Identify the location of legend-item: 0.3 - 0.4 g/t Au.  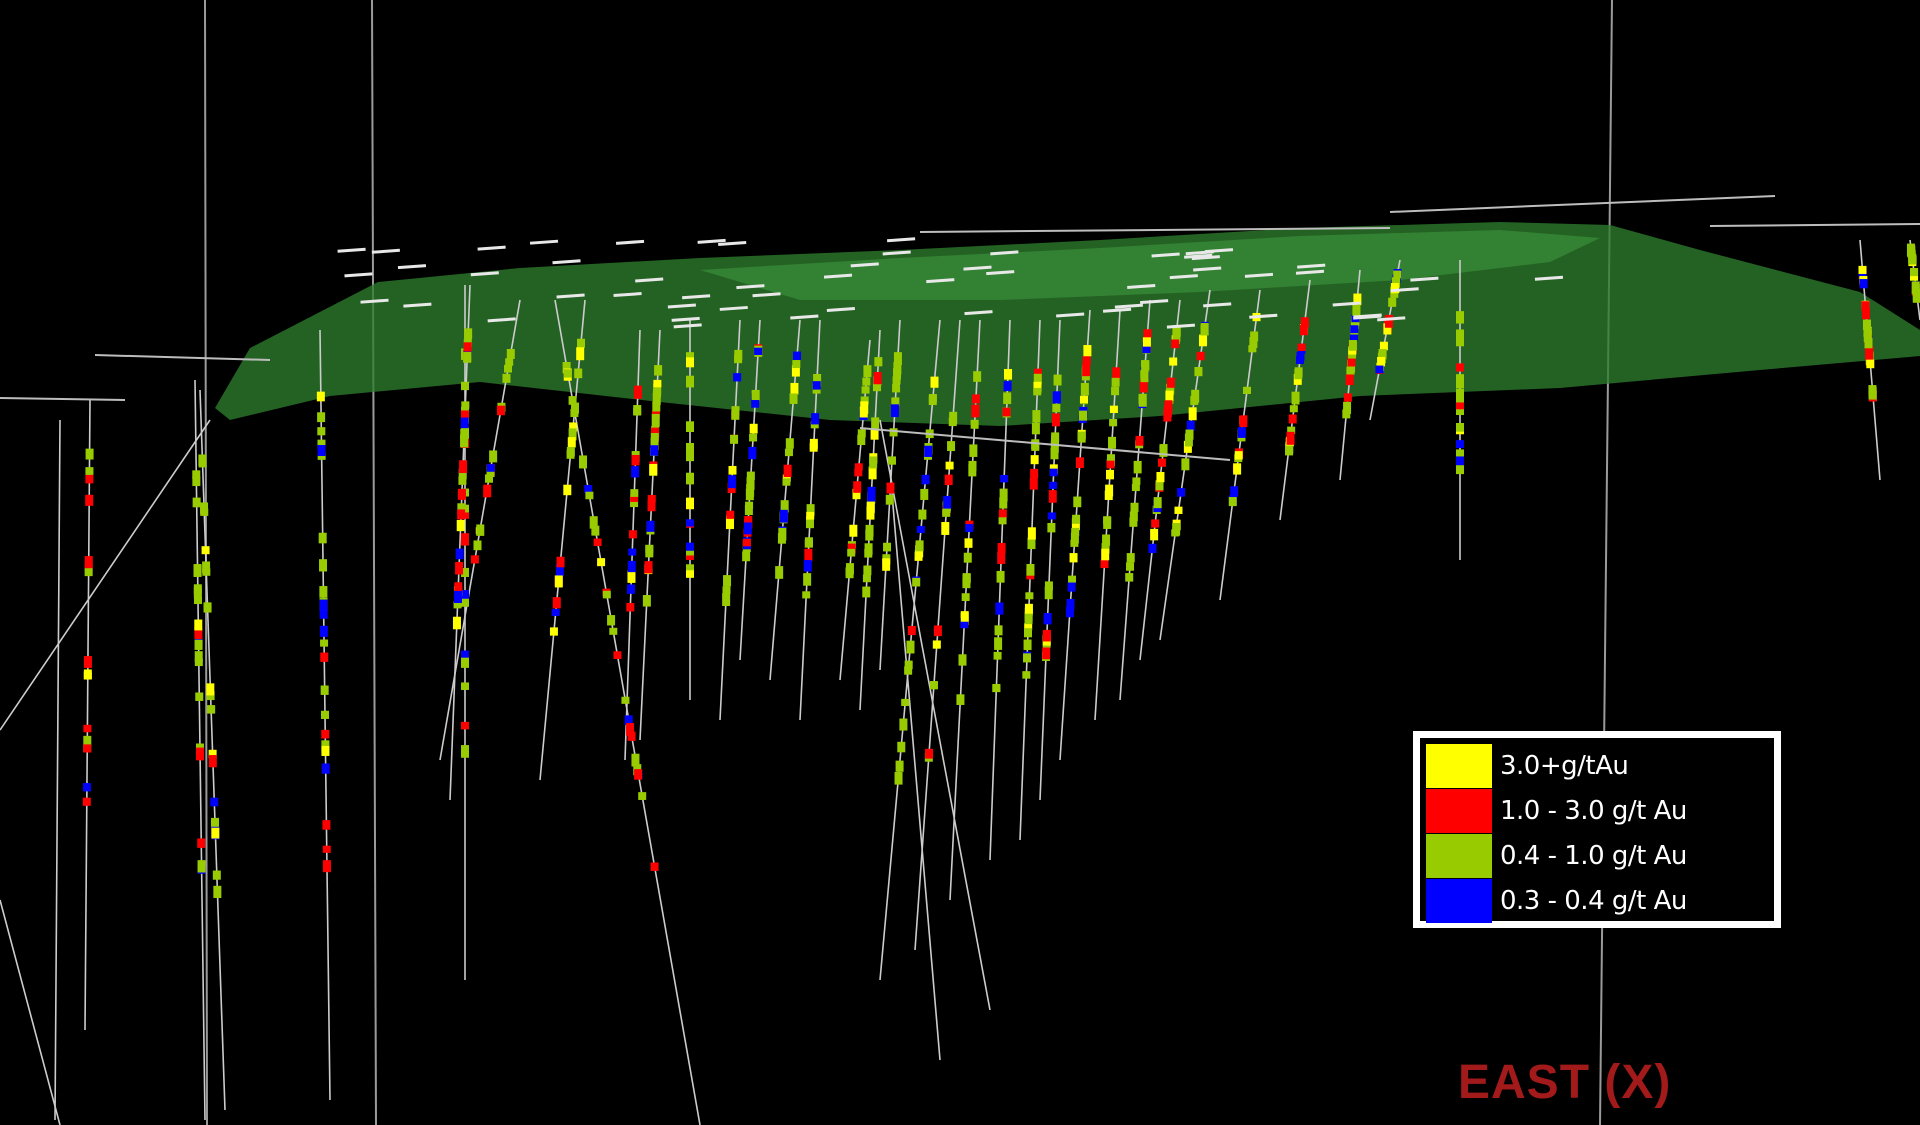
(1600, 901).